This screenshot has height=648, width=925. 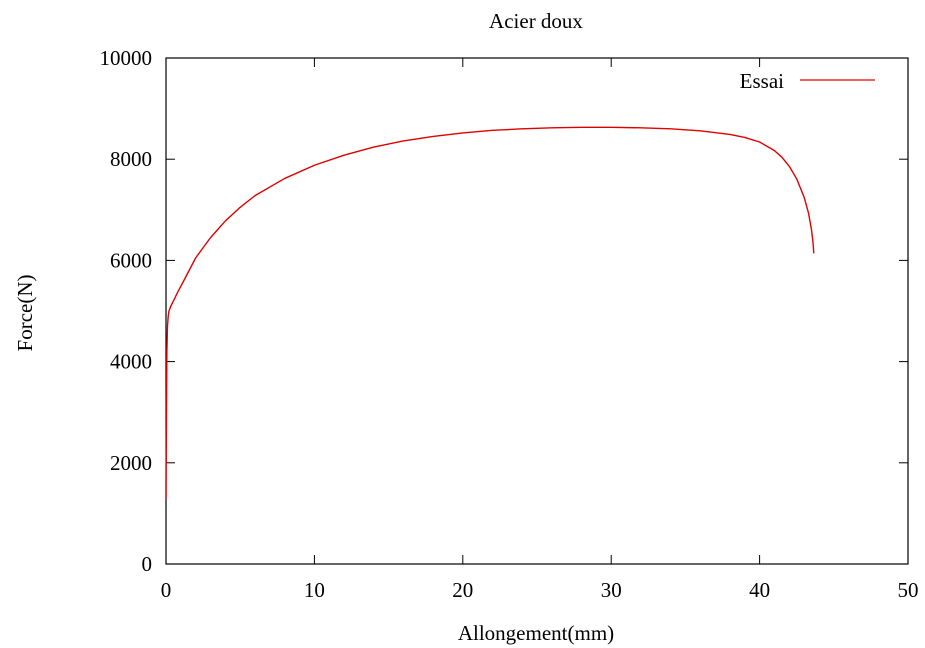 I want to click on x-axis-tick-labels: 0 10 20 30 40 50, so click(x=540, y=590).